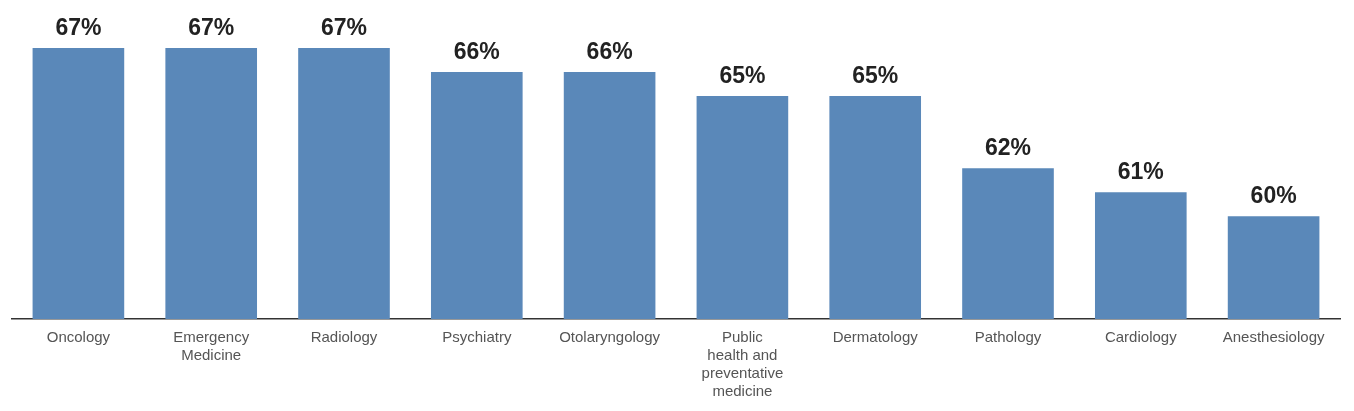 This screenshot has width=1354, height=411. What do you see at coordinates (1008, 337) in the screenshot?
I see `x-tick-label: Pathology` at bounding box center [1008, 337].